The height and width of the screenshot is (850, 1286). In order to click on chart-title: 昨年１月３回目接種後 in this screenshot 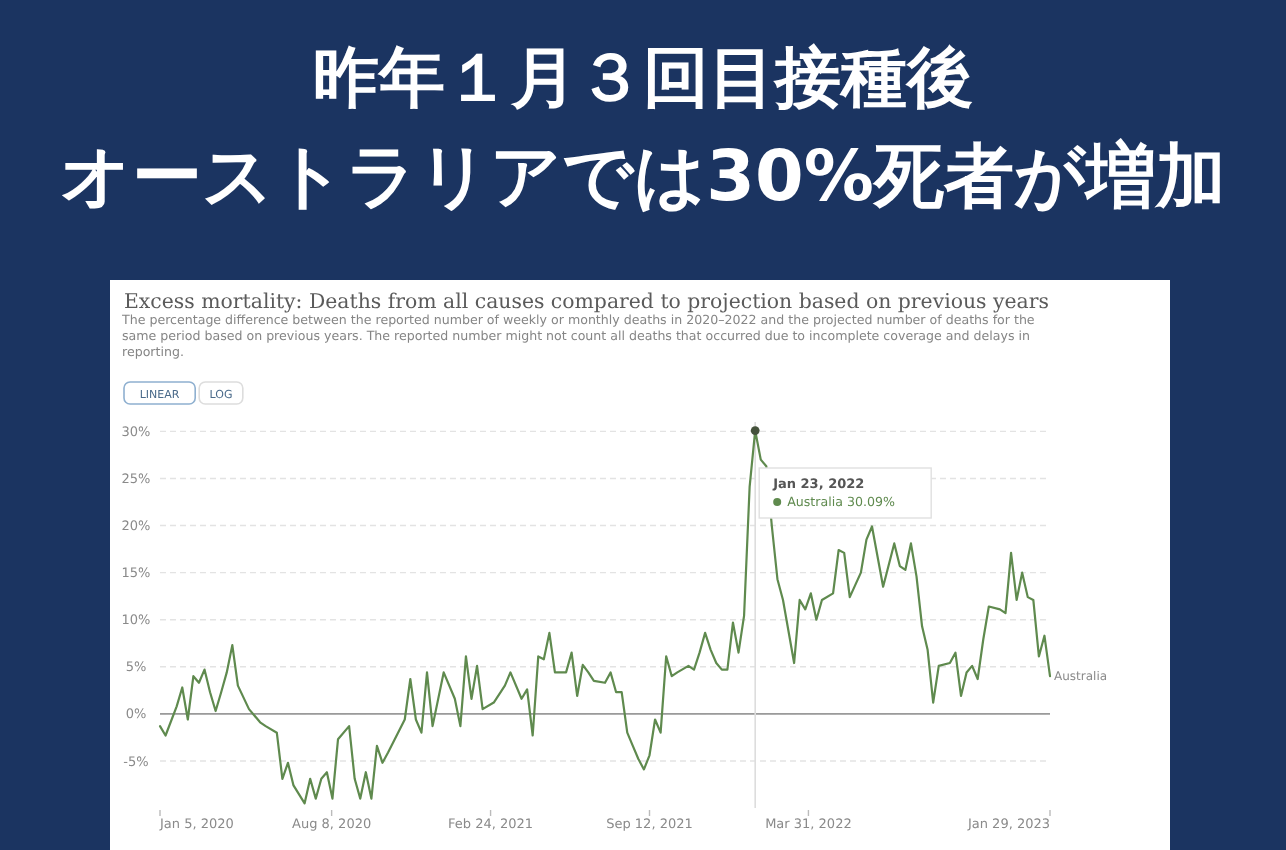, I will do `click(643, 77)`.